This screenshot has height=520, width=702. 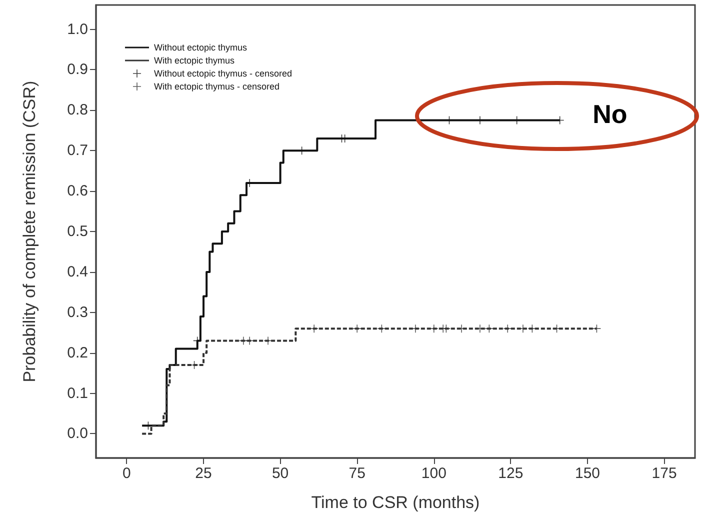 What do you see at coordinates (223, 73) in the screenshot?
I see `legend-label: Without ectopic thymus - censored` at bounding box center [223, 73].